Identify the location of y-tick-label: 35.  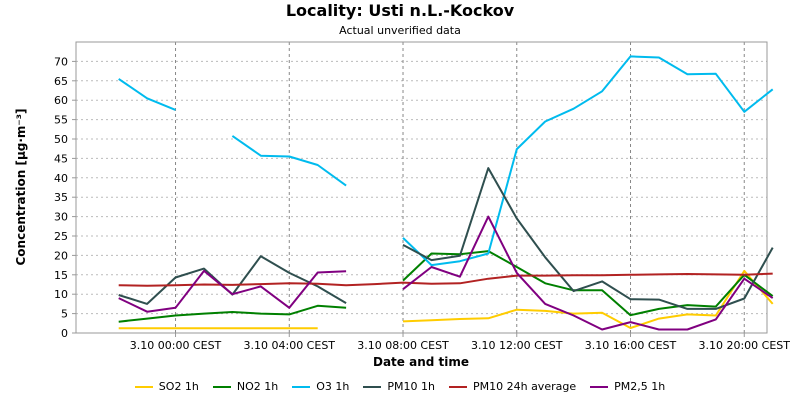
(61, 197).